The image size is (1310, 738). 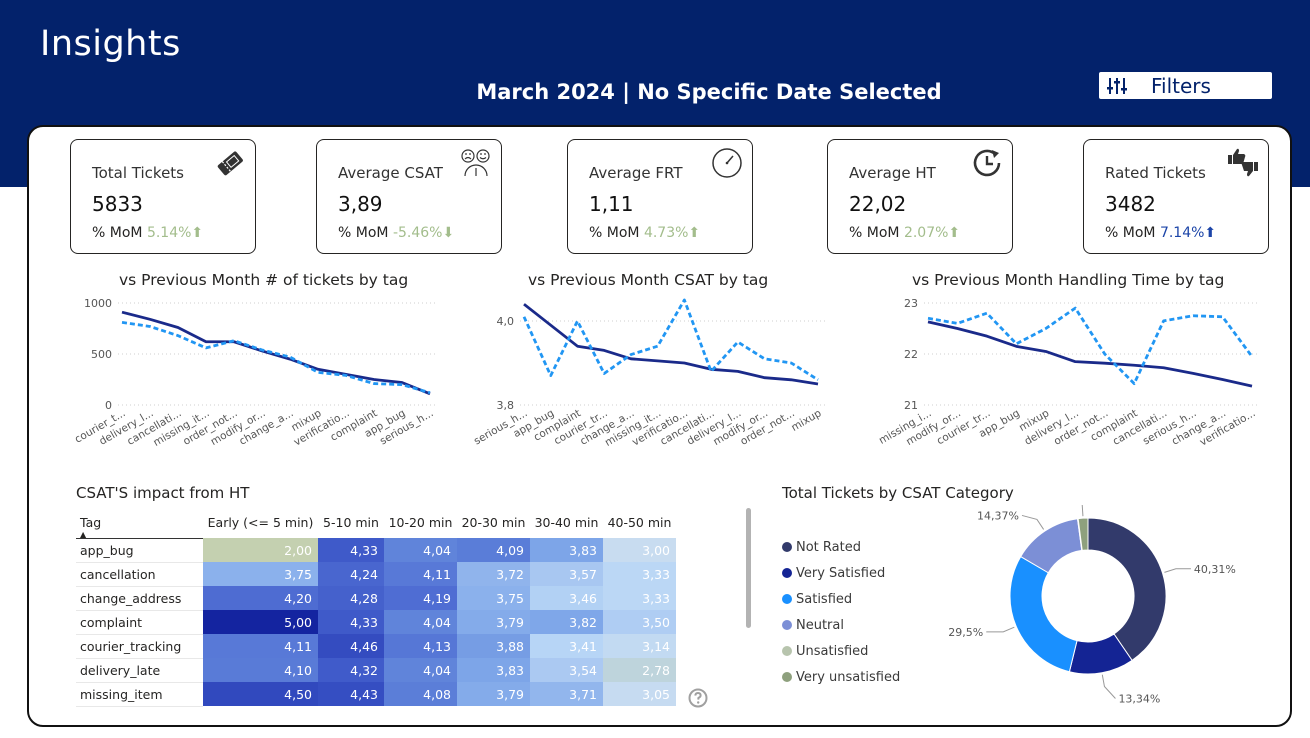 I want to click on legend-item: Neutral, so click(x=841, y=625).